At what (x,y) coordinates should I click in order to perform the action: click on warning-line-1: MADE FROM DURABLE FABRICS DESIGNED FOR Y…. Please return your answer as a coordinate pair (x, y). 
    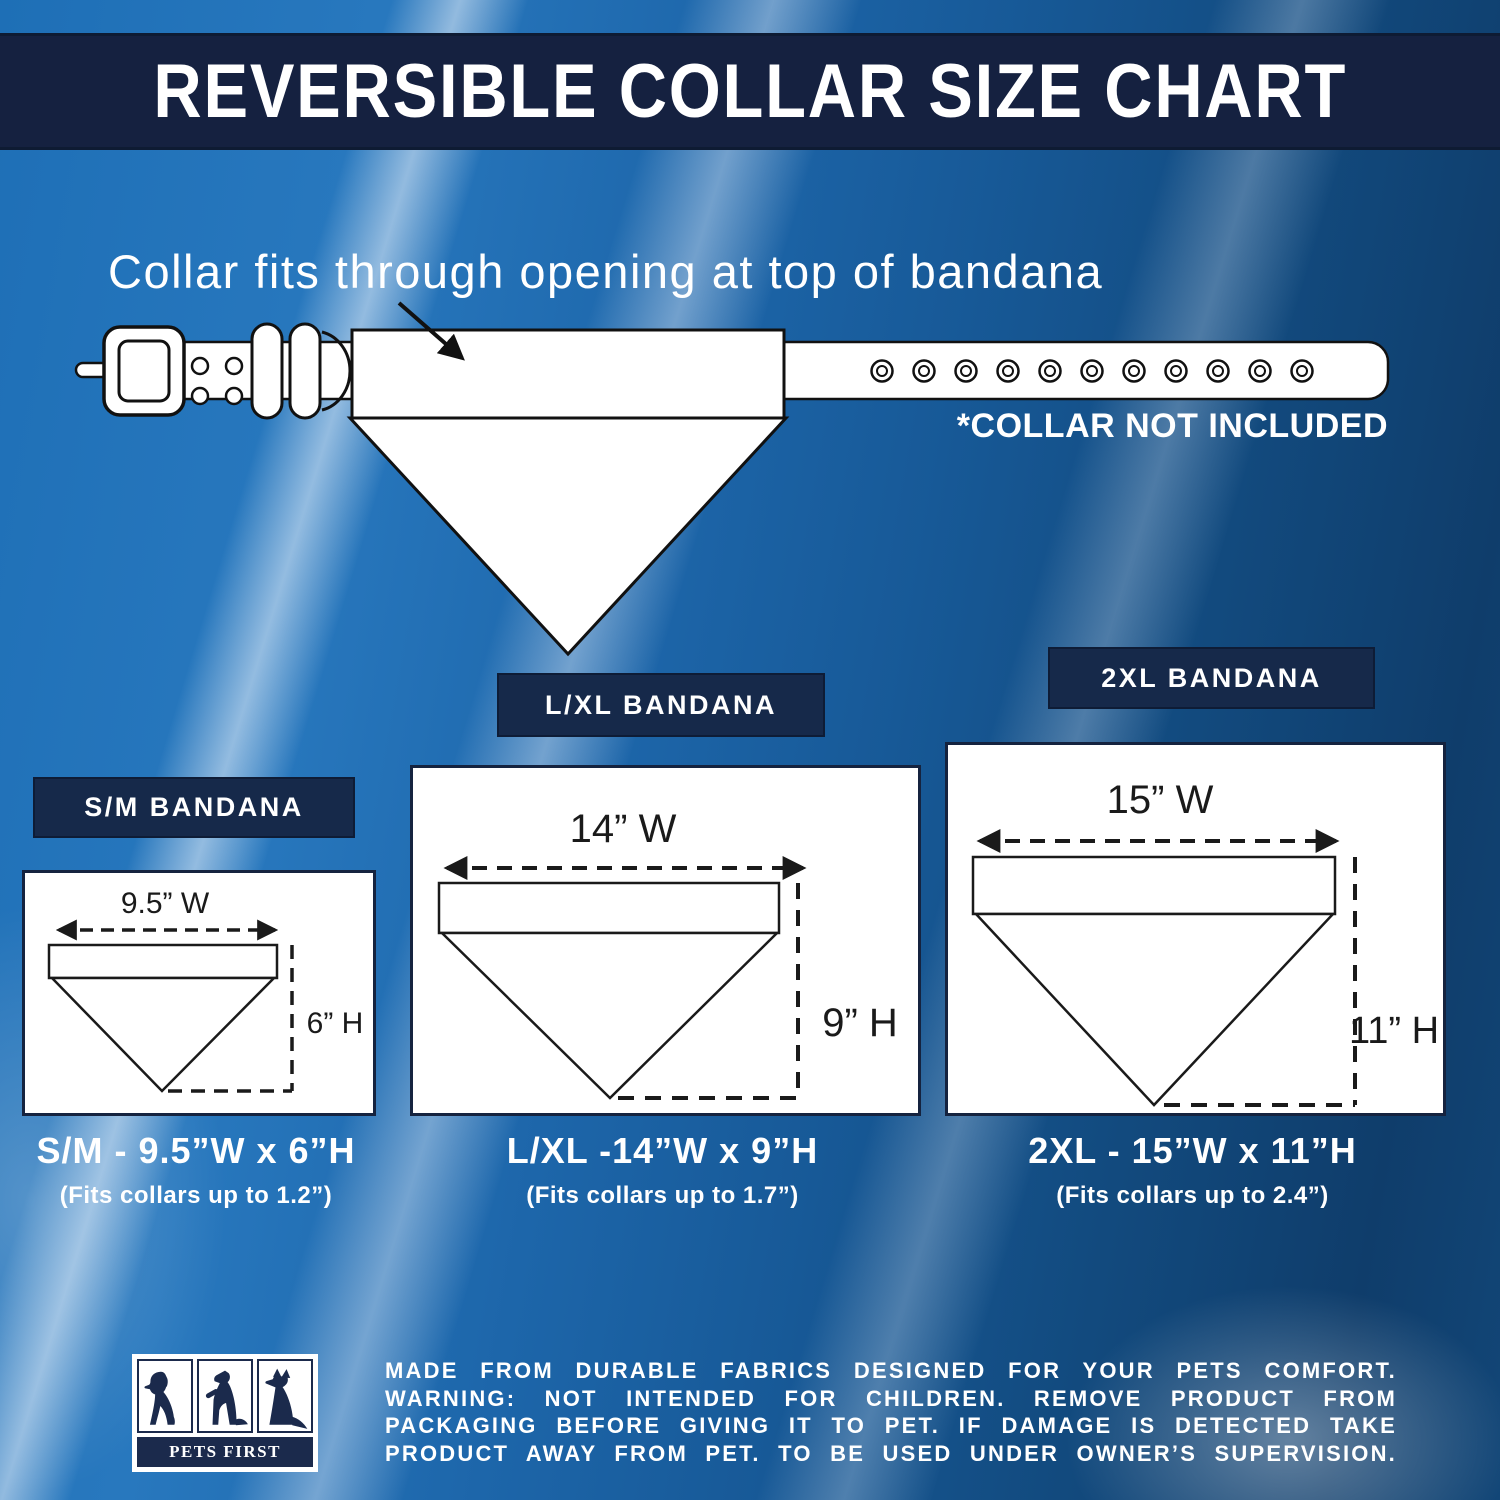
    Looking at the image, I should click on (891, 1370).